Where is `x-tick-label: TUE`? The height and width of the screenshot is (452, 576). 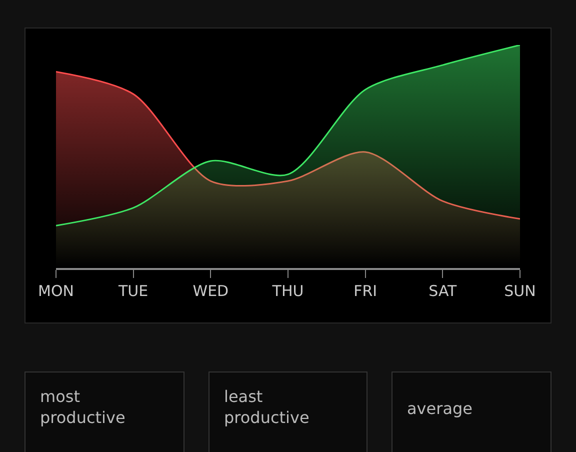 x-tick-label: TUE is located at coordinates (133, 291).